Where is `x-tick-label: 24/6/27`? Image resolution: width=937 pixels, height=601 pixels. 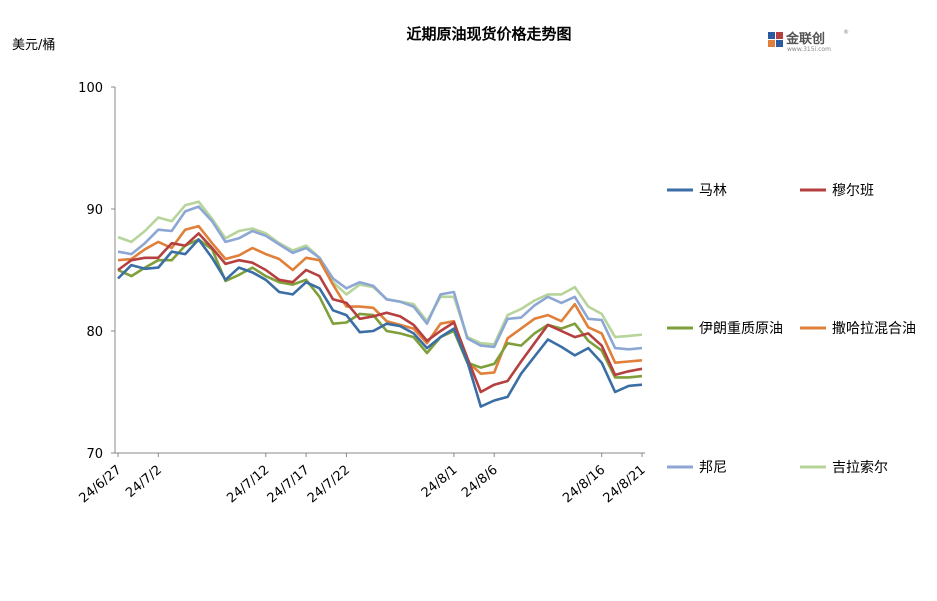
x-tick-label: 24/6/27 is located at coordinates (101, 485).